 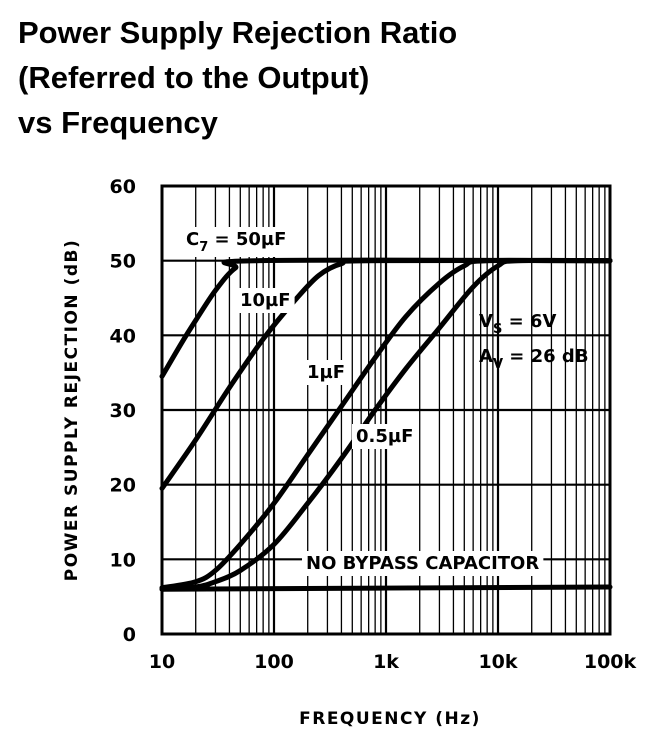 I want to click on y-tick-label-1: 10, so click(x=123, y=560).